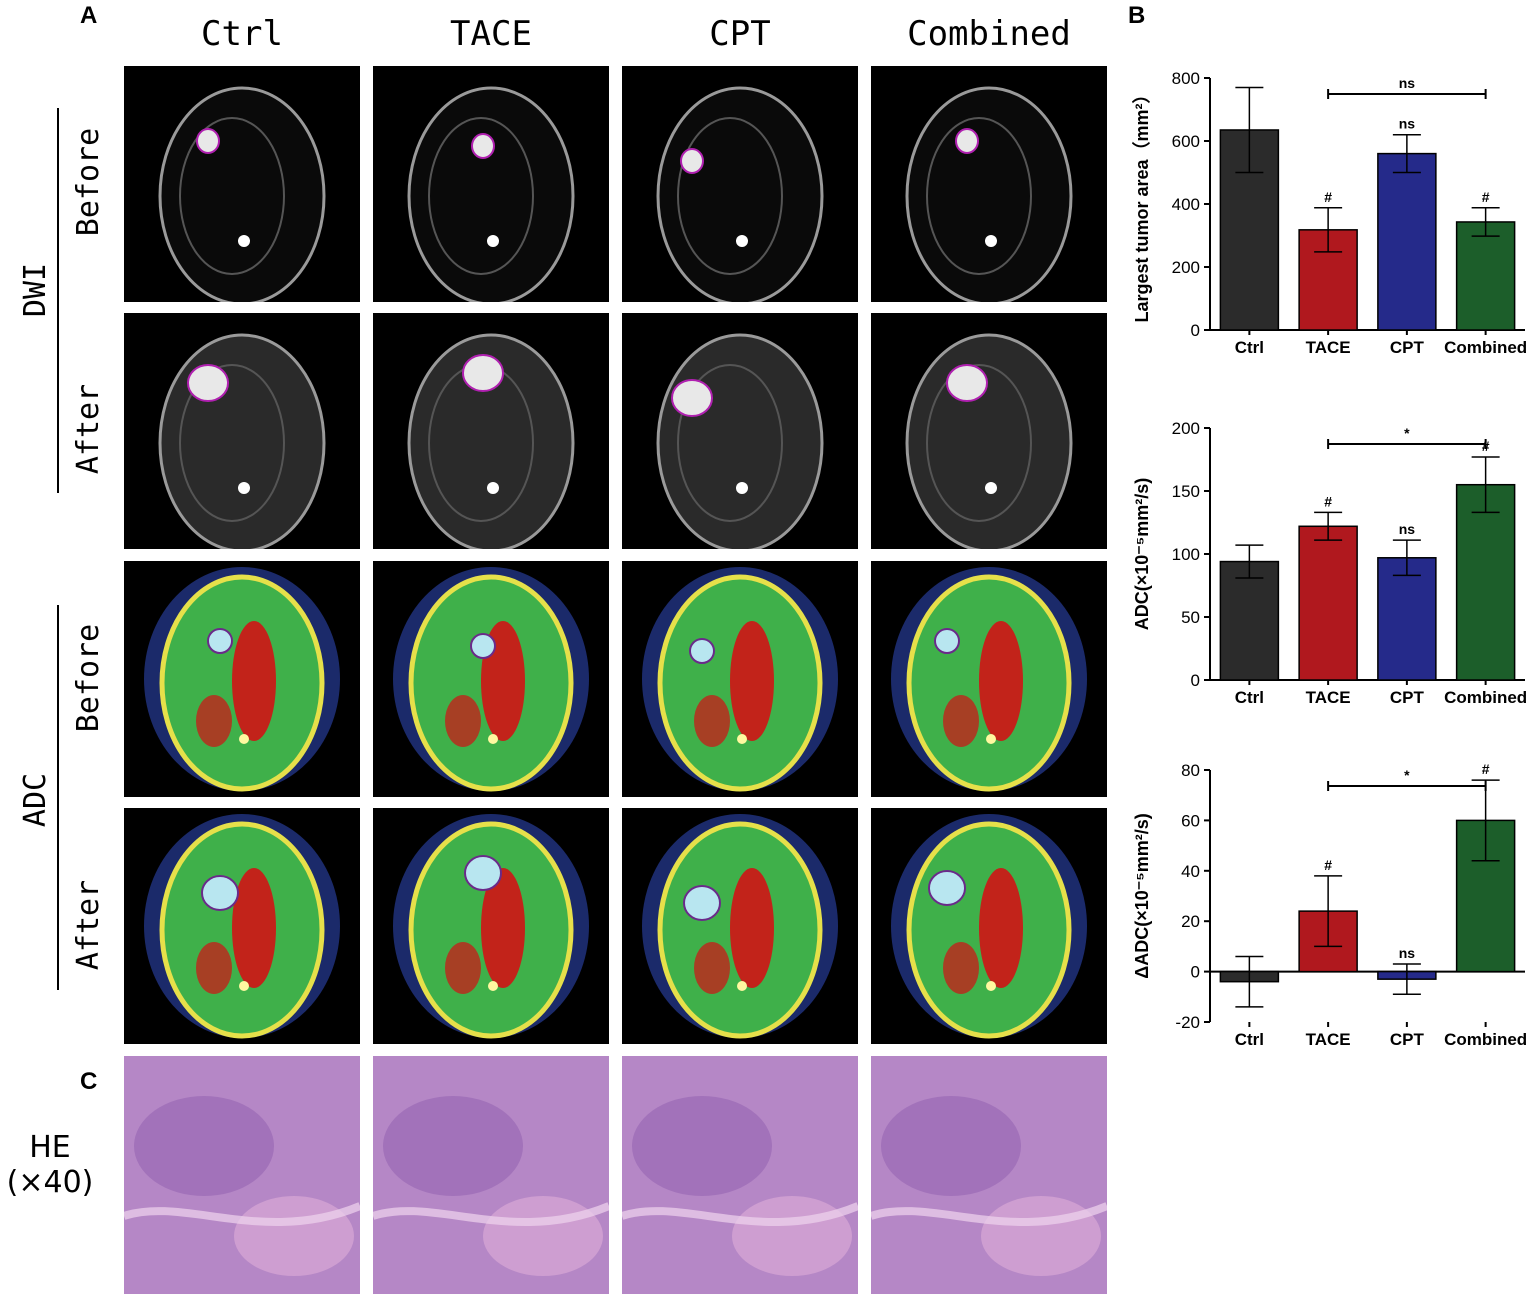 This screenshot has width=1535, height=1295. I want to click on image-he-tace, so click(491, 1175).